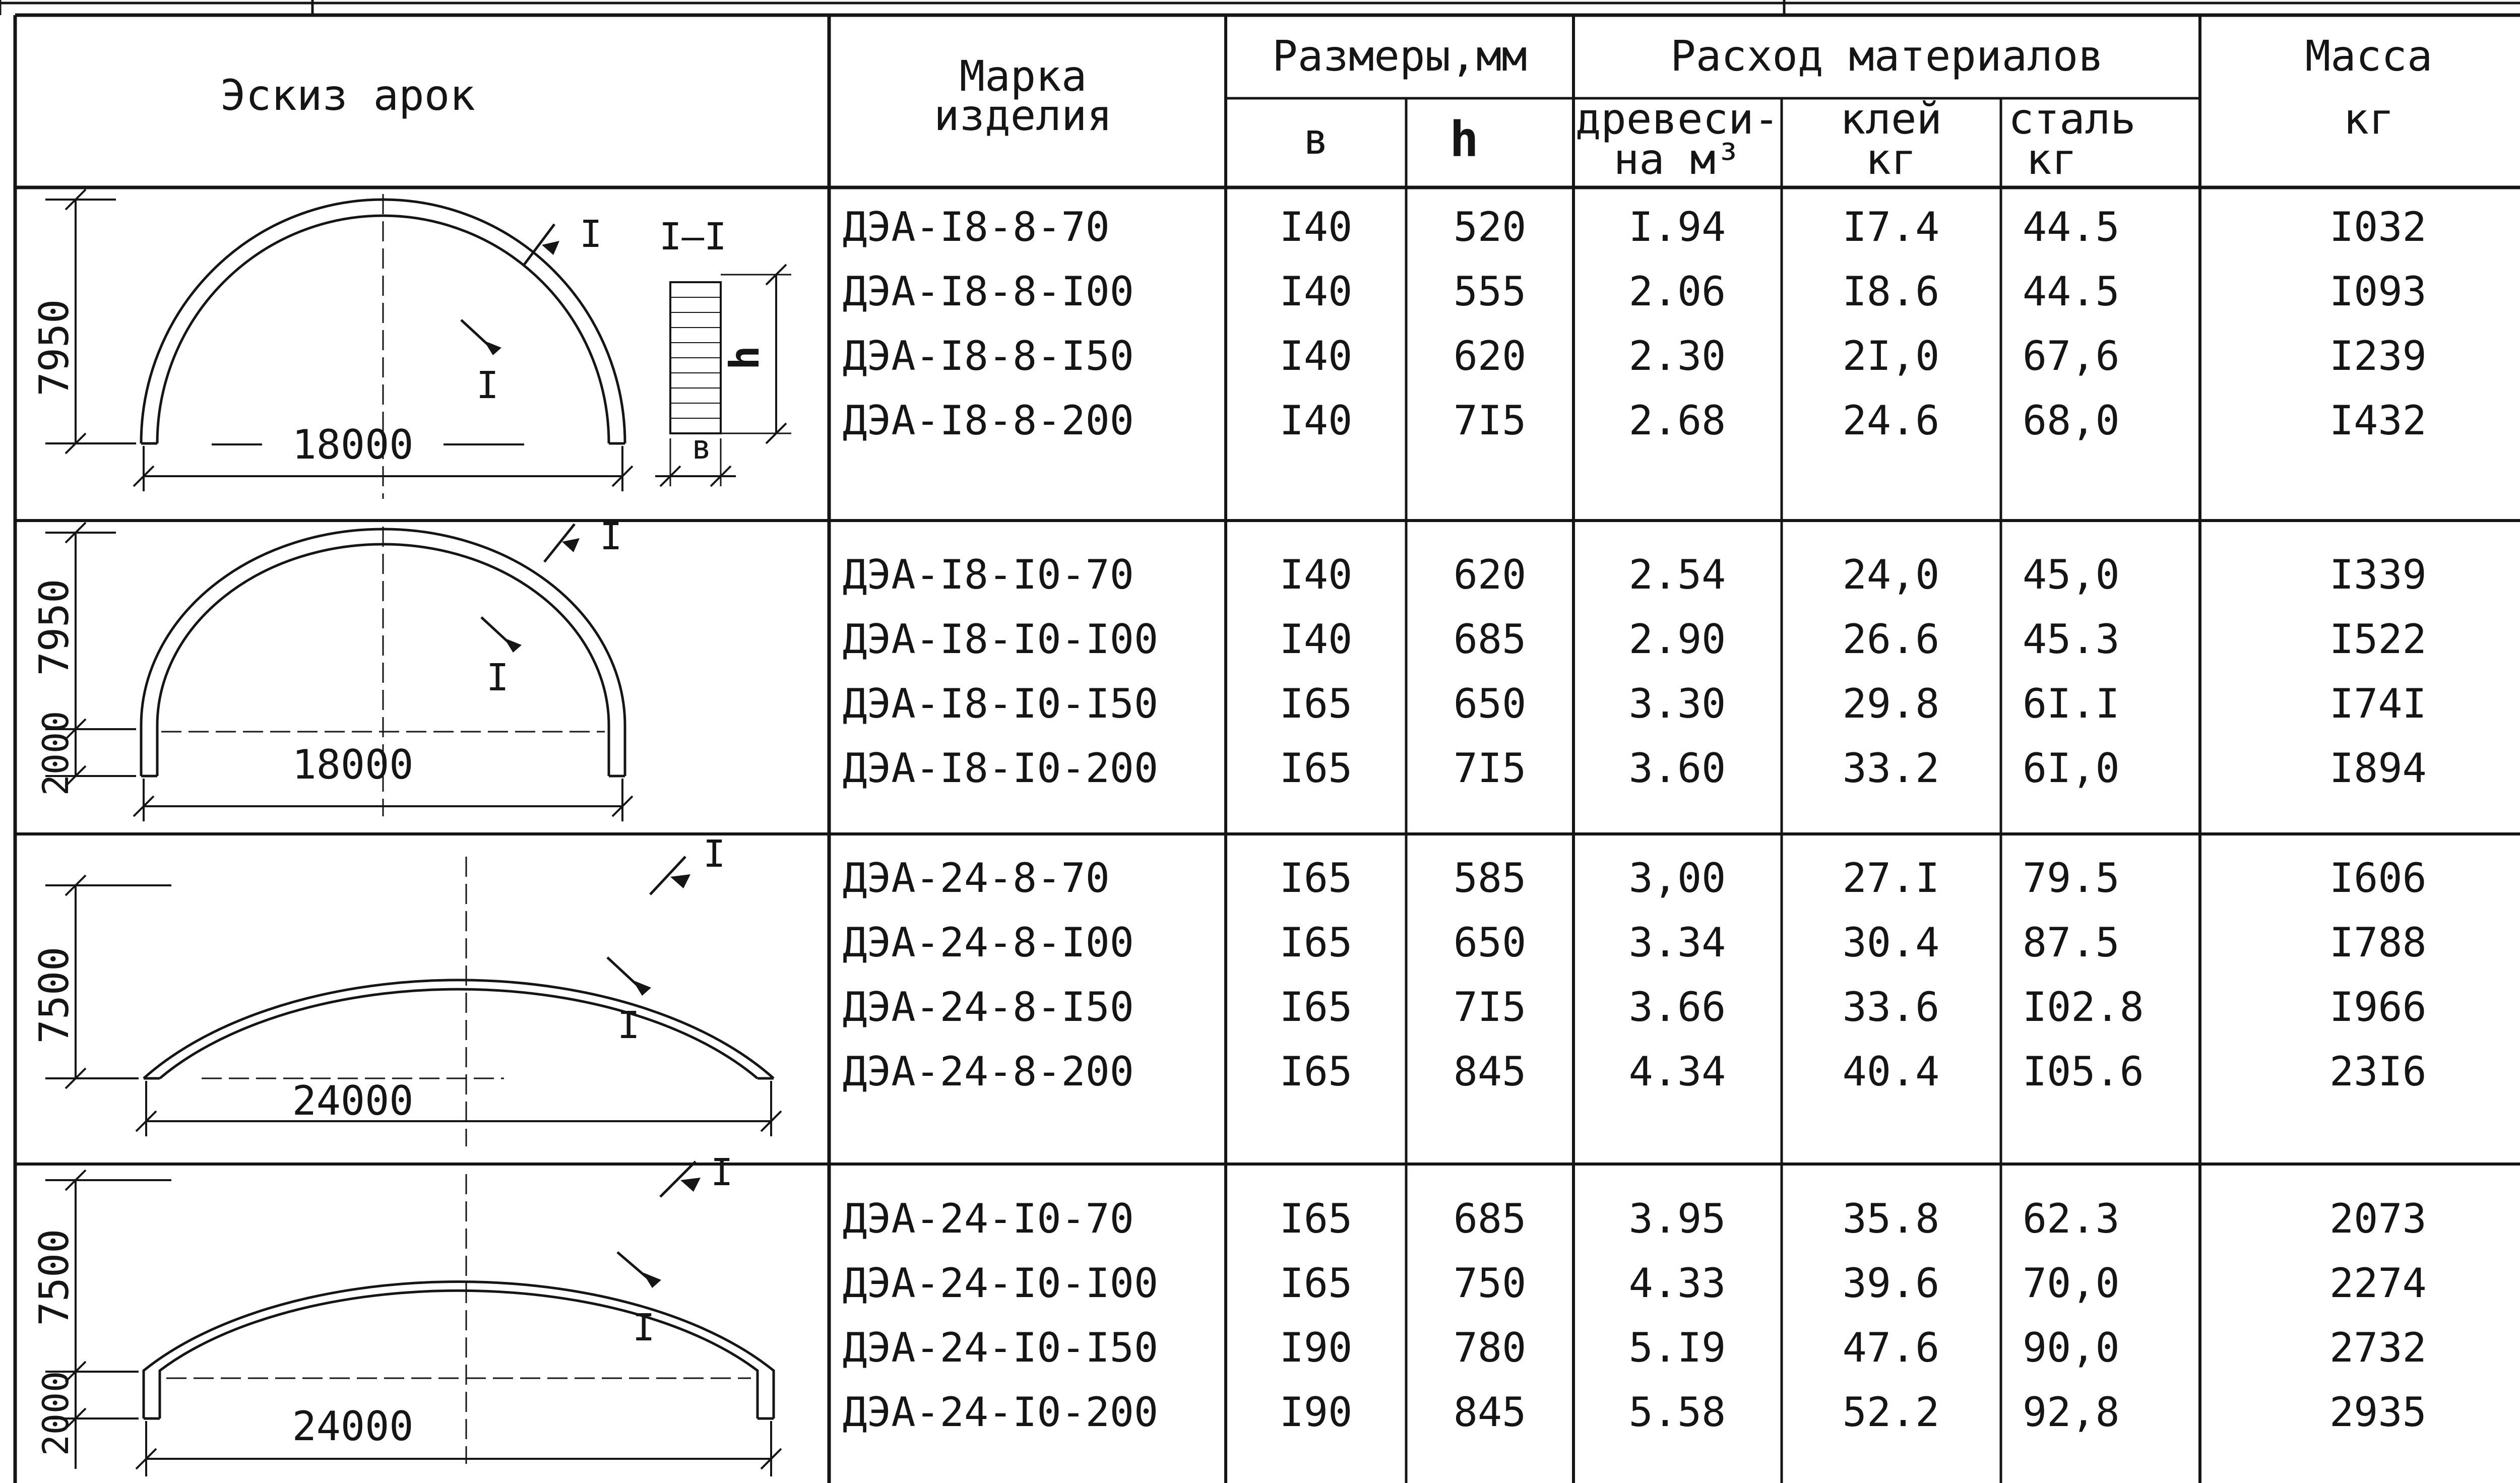 This screenshot has width=2520, height=1483. Describe the element at coordinates (2071, 878) in the screenshot. I see `steel-cell: 79.5` at that location.